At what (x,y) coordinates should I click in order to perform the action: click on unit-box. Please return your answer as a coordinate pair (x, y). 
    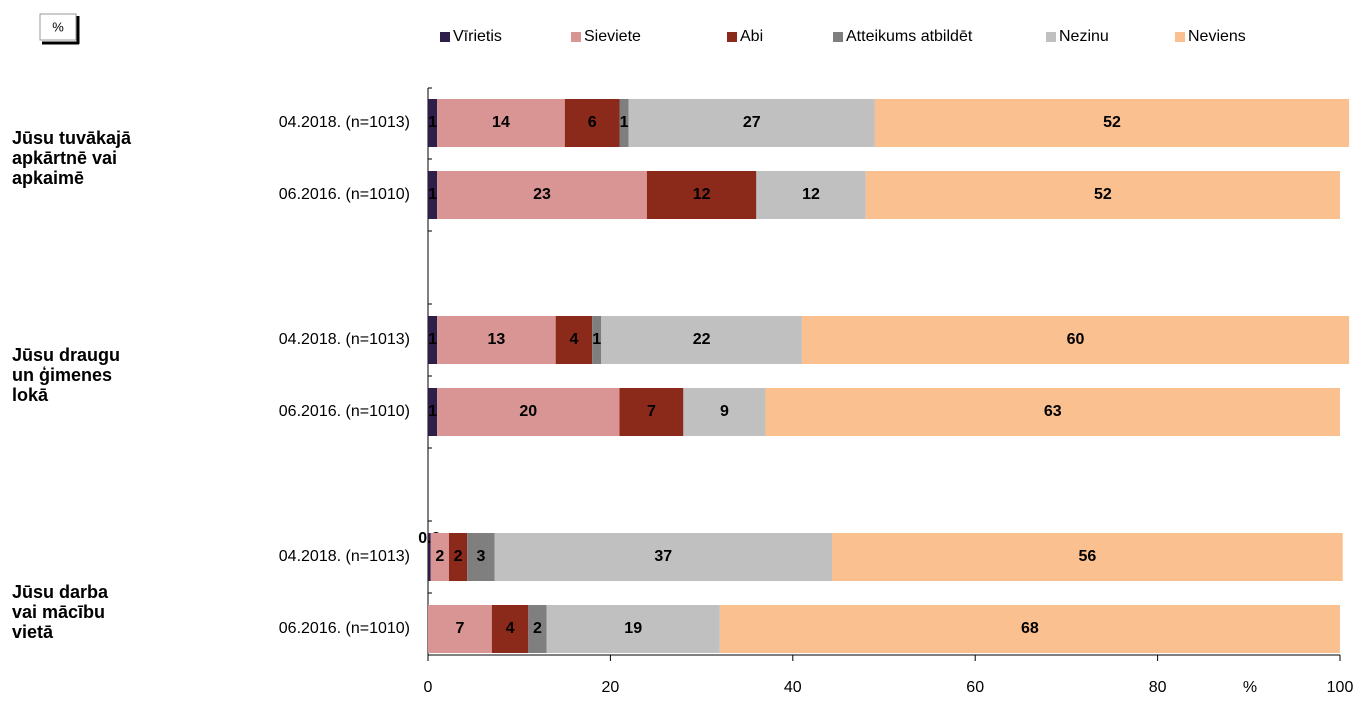
    Looking at the image, I should click on (58, 27).